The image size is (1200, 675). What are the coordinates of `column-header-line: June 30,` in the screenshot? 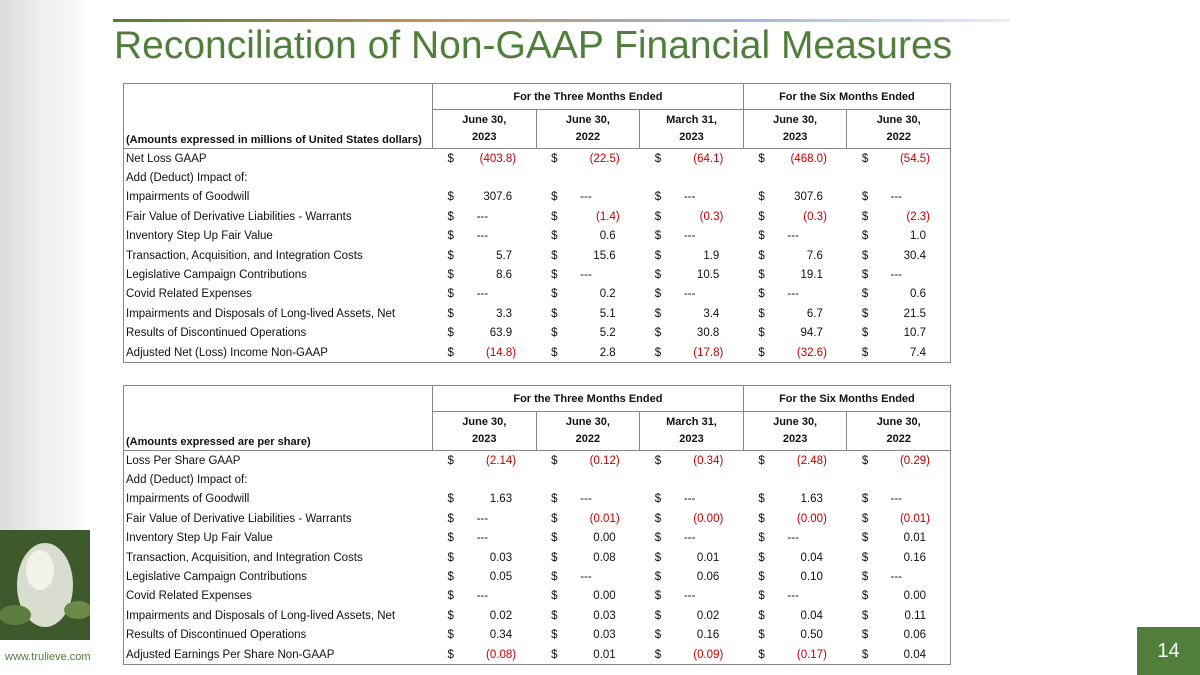 It's located at (484, 422).